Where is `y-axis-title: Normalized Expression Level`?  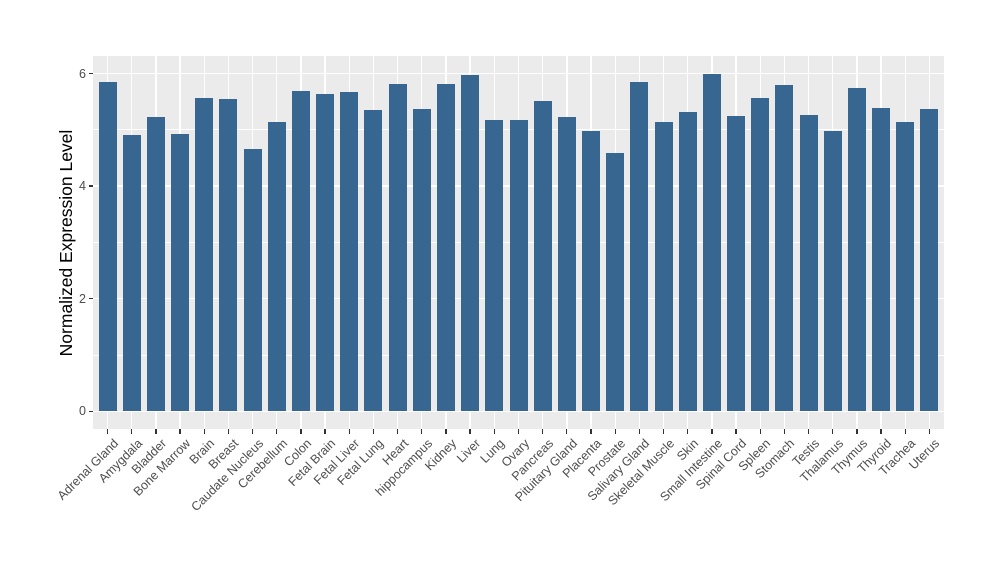
y-axis-title: Normalized Expression Level is located at coordinates (66, 243).